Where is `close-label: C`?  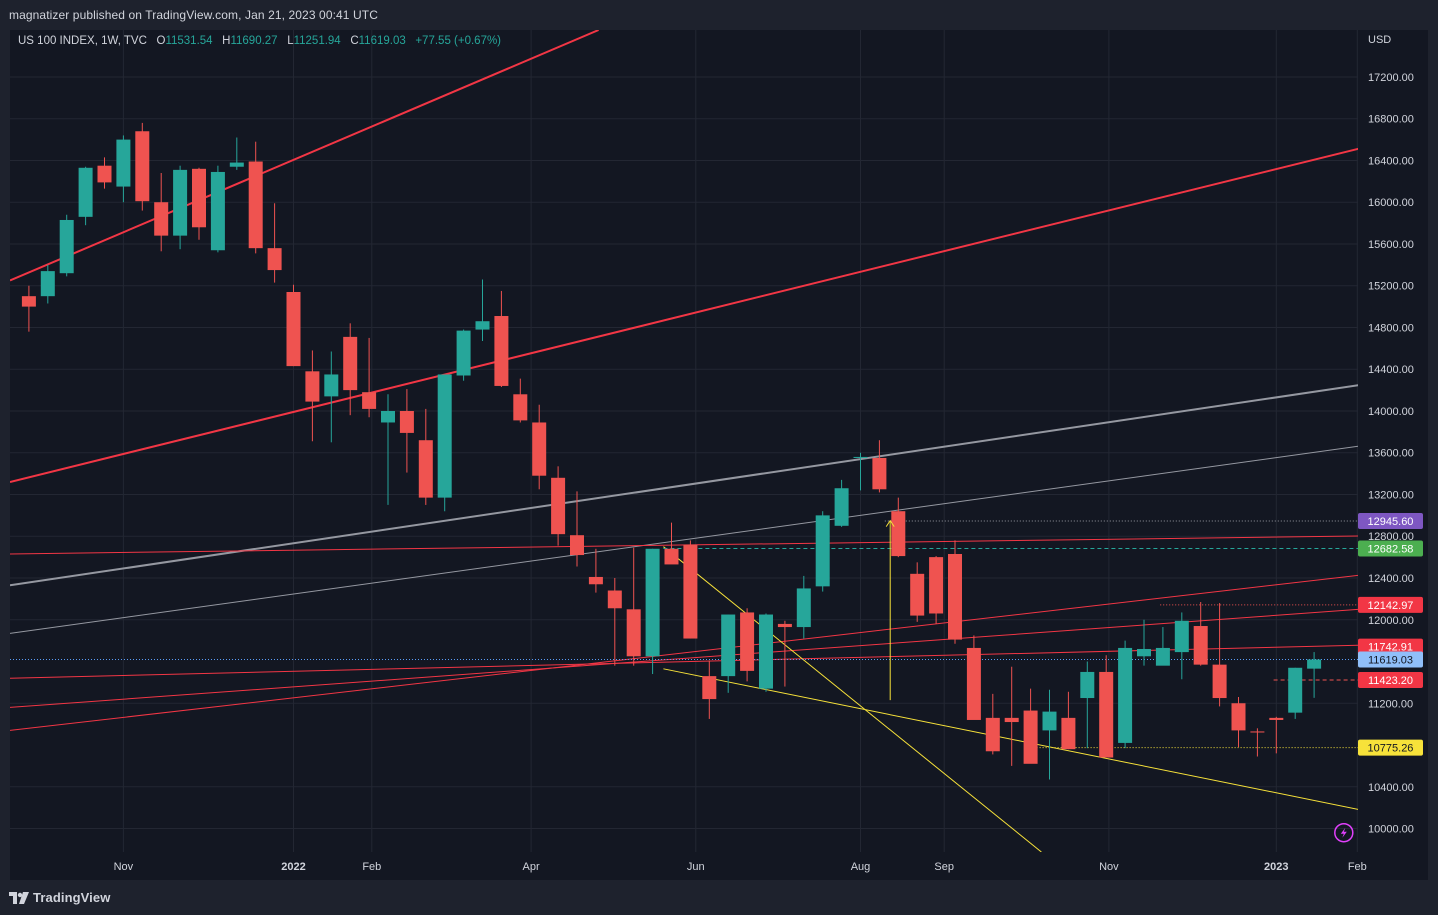
close-label: C is located at coordinates (354, 41).